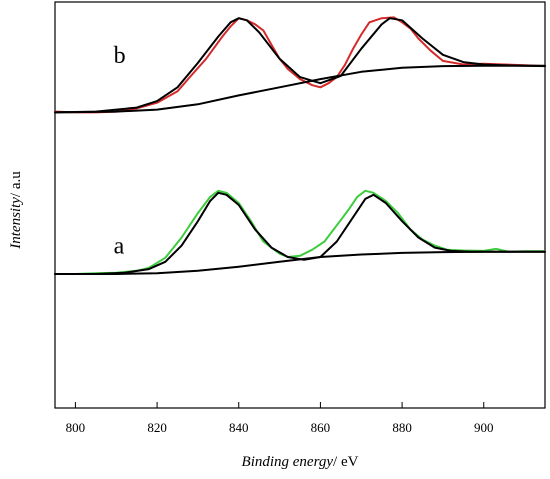 The image size is (550, 479). What do you see at coordinates (239, 427) in the screenshot?
I see `x-tick-label: 840` at bounding box center [239, 427].